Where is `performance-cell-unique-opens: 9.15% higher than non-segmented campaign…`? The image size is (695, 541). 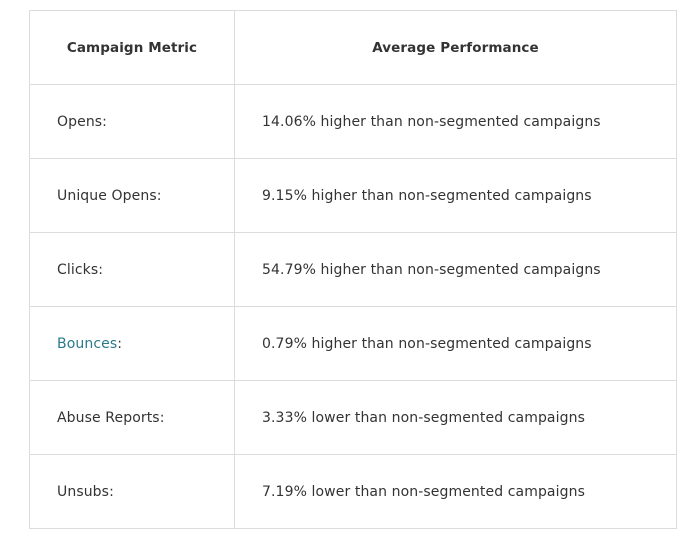
performance-cell-unique-opens: 9.15% higher than non-segmented campaign… is located at coordinates (455, 195).